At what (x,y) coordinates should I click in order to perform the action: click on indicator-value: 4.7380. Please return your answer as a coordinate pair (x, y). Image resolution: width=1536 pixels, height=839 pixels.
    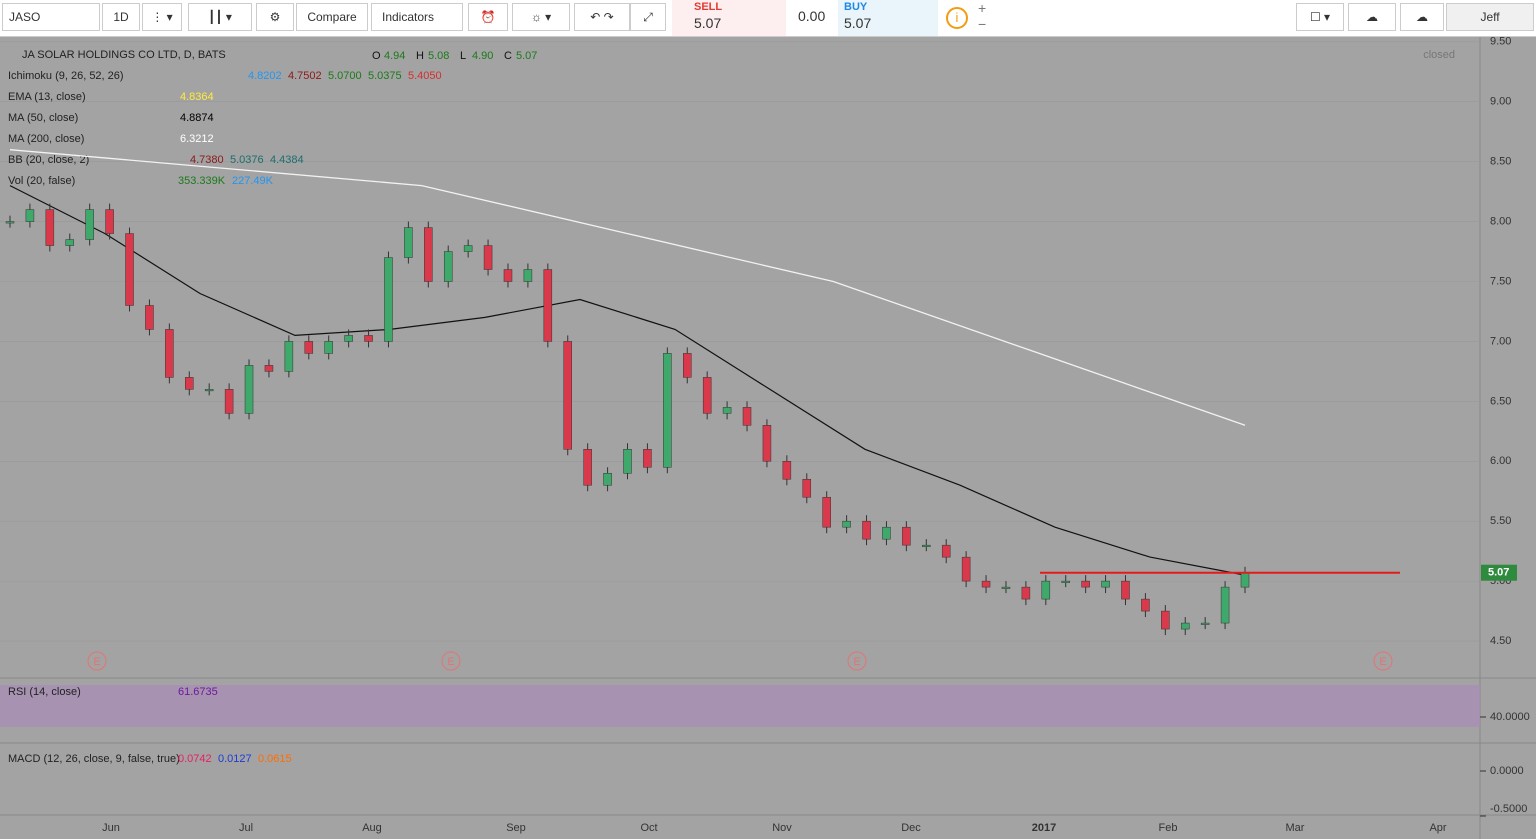
    Looking at the image, I should click on (207, 160).